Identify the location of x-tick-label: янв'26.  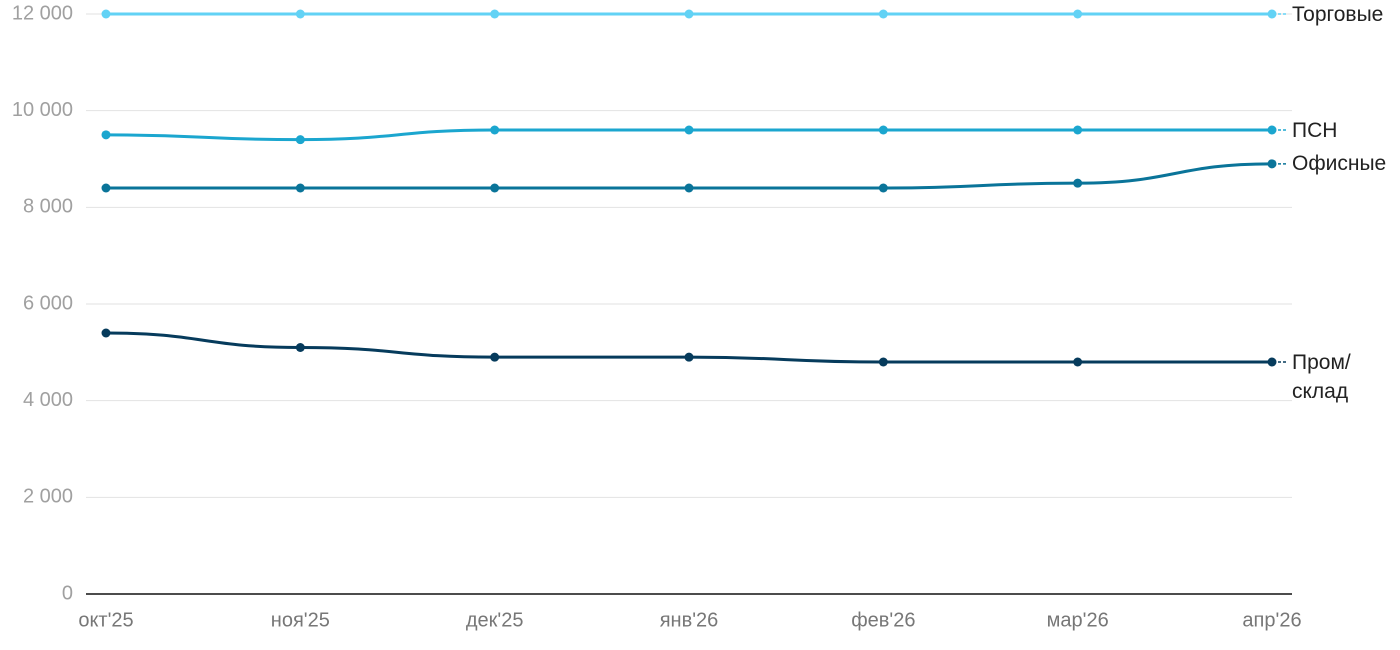
(689, 620).